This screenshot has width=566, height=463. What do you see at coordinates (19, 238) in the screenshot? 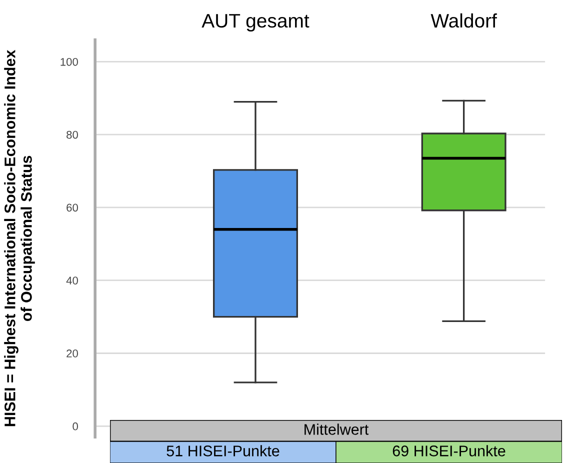
I see `y-axis-title: HISEI = Highest International Socio-Economic Index of Occupational Status` at bounding box center [19, 238].